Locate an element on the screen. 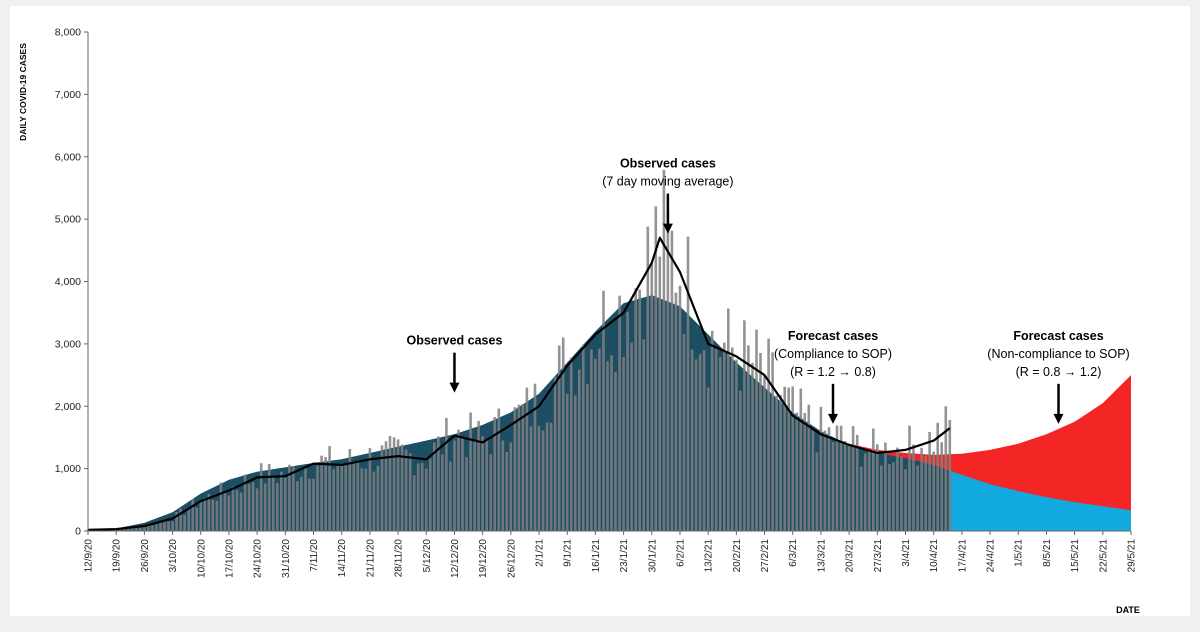 The image size is (1200, 632). x-tick-label: 10/4/21 is located at coordinates (934, 556).